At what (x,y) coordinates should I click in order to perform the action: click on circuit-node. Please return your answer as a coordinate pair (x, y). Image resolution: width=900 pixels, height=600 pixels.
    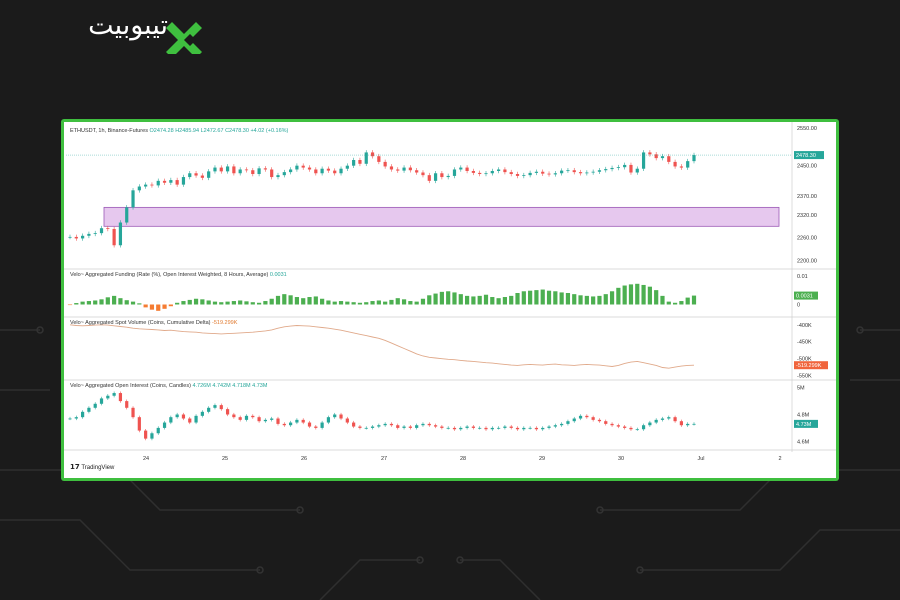
    Looking at the image, I should click on (640, 570).